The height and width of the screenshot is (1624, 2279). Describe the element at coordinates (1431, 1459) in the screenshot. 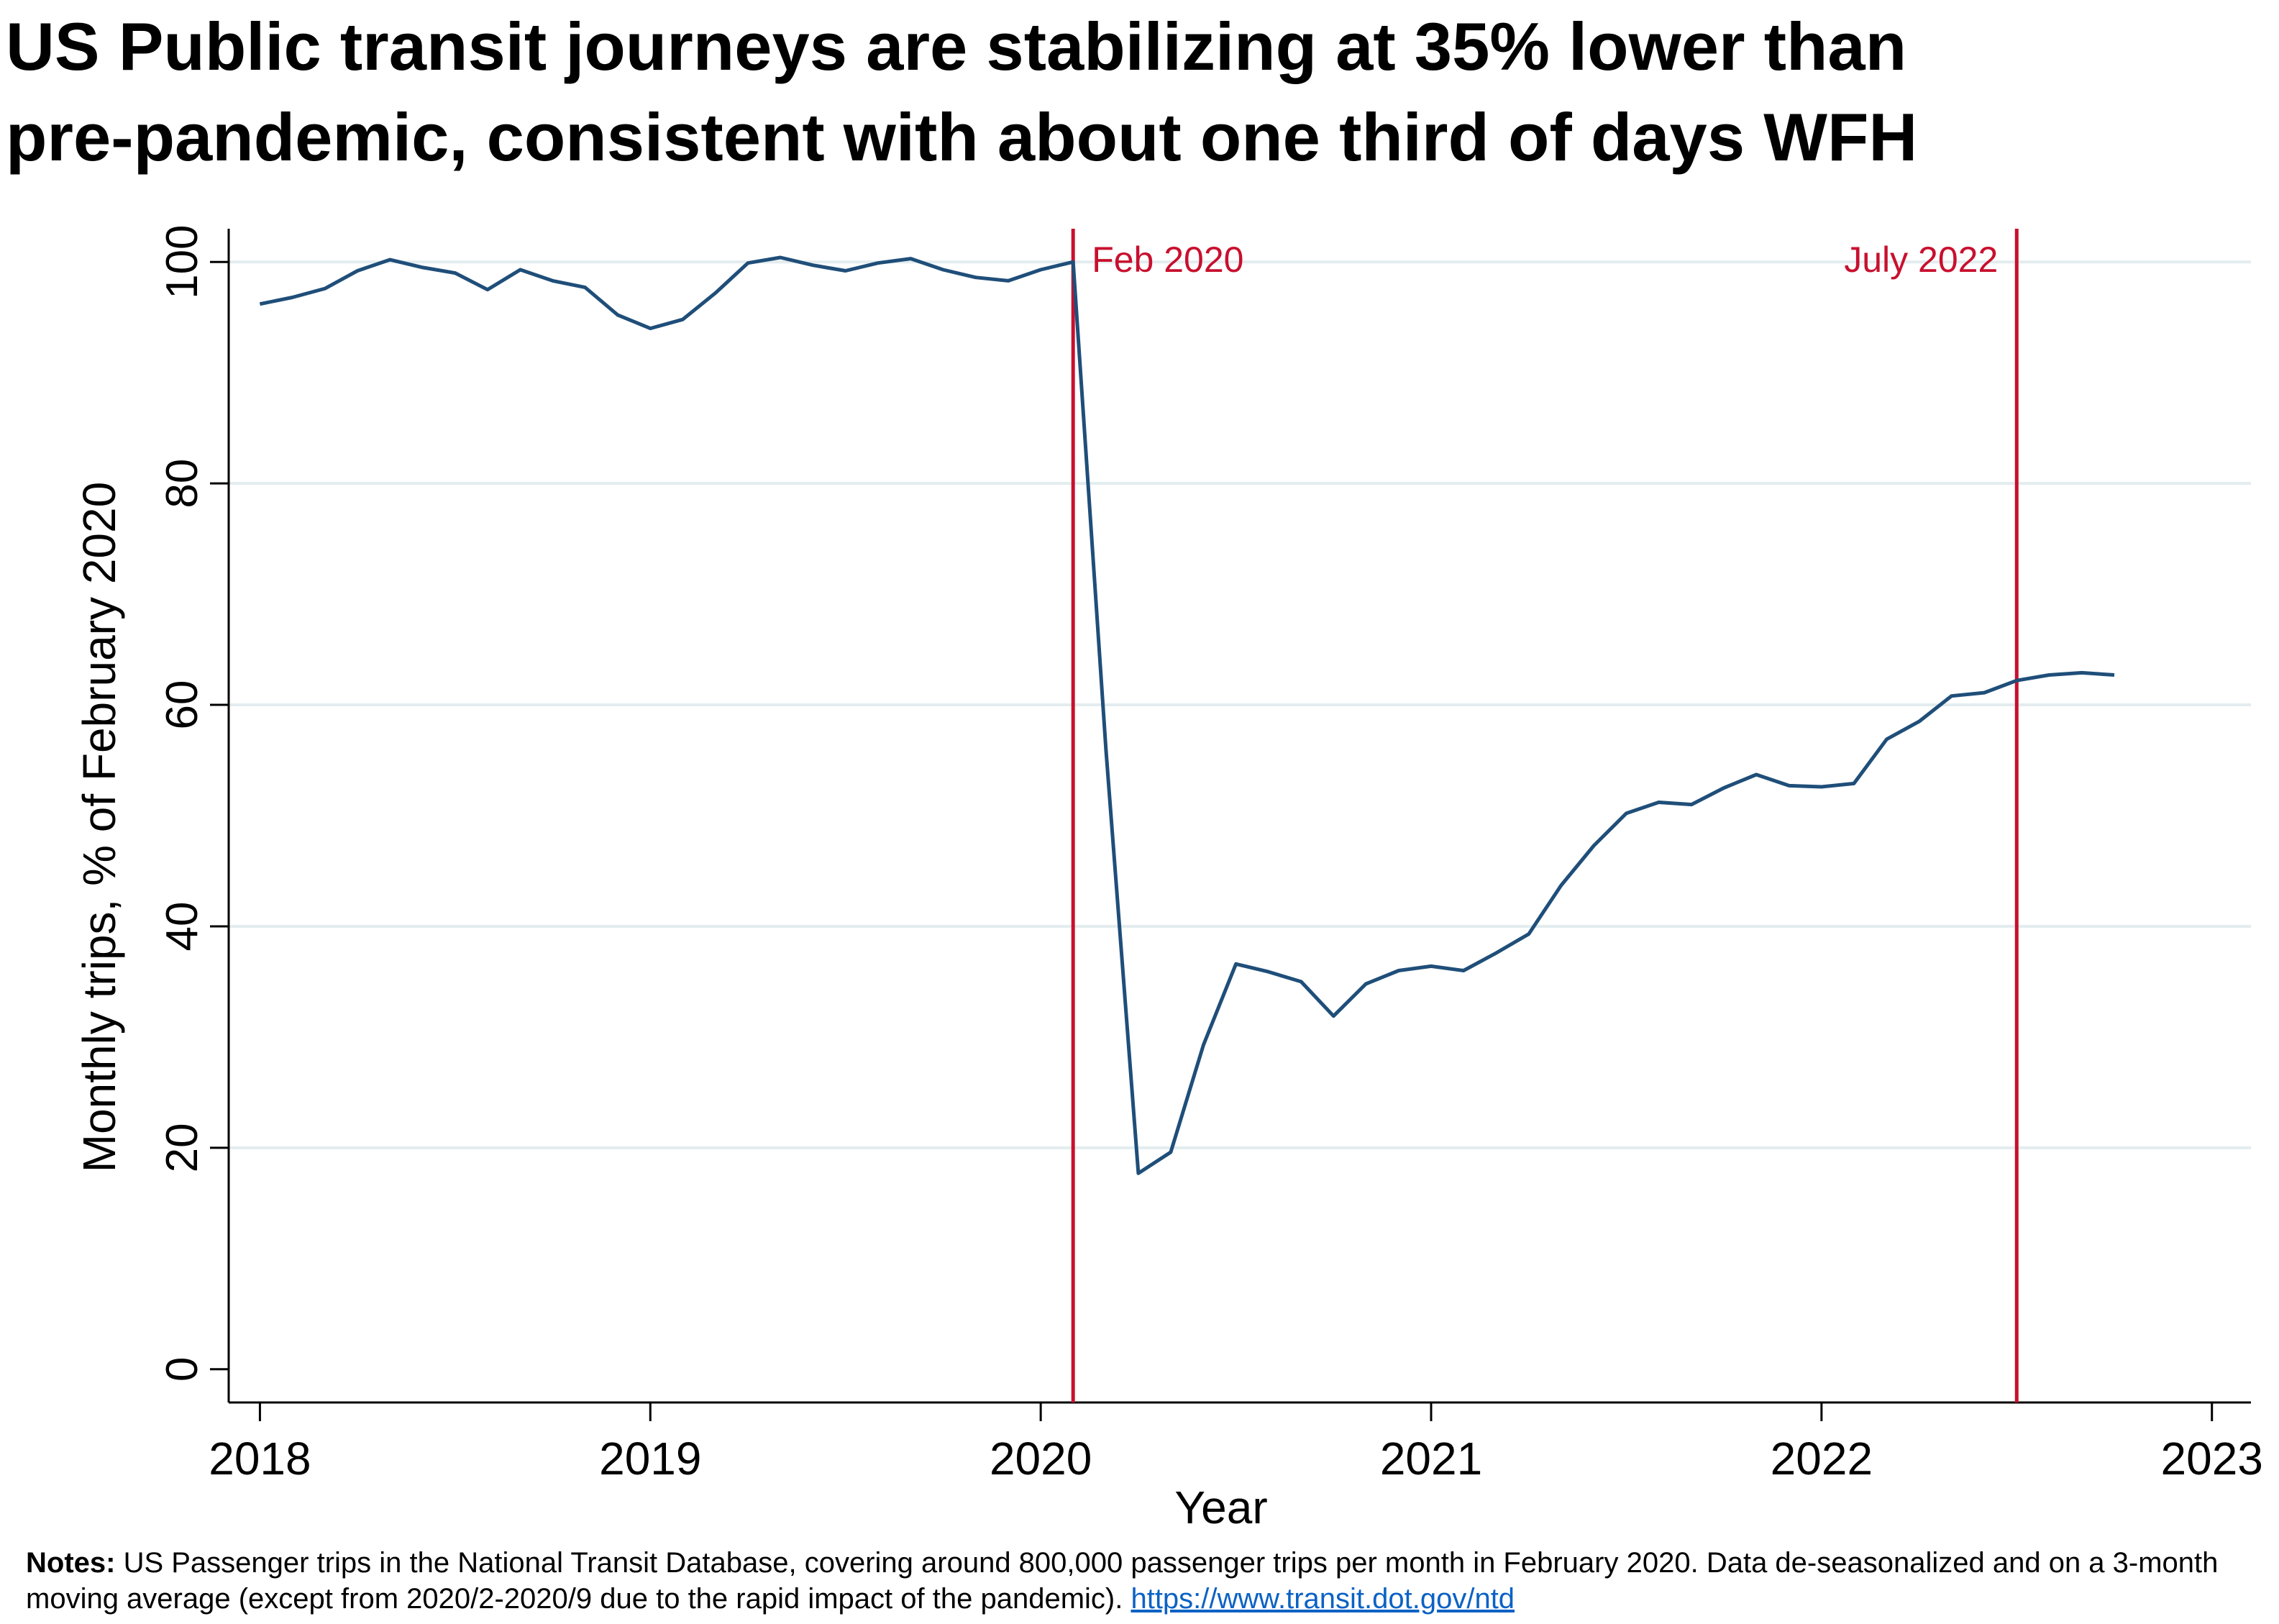

I see `x-tick-label: 2021` at that location.